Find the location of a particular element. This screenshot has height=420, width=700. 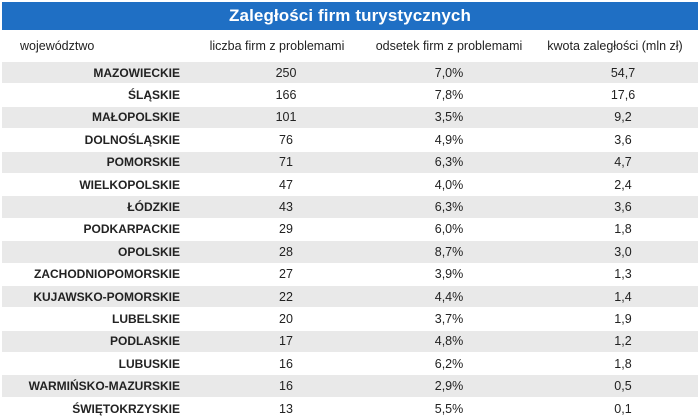

region-cell: POMORSKIE is located at coordinates (95, 162).